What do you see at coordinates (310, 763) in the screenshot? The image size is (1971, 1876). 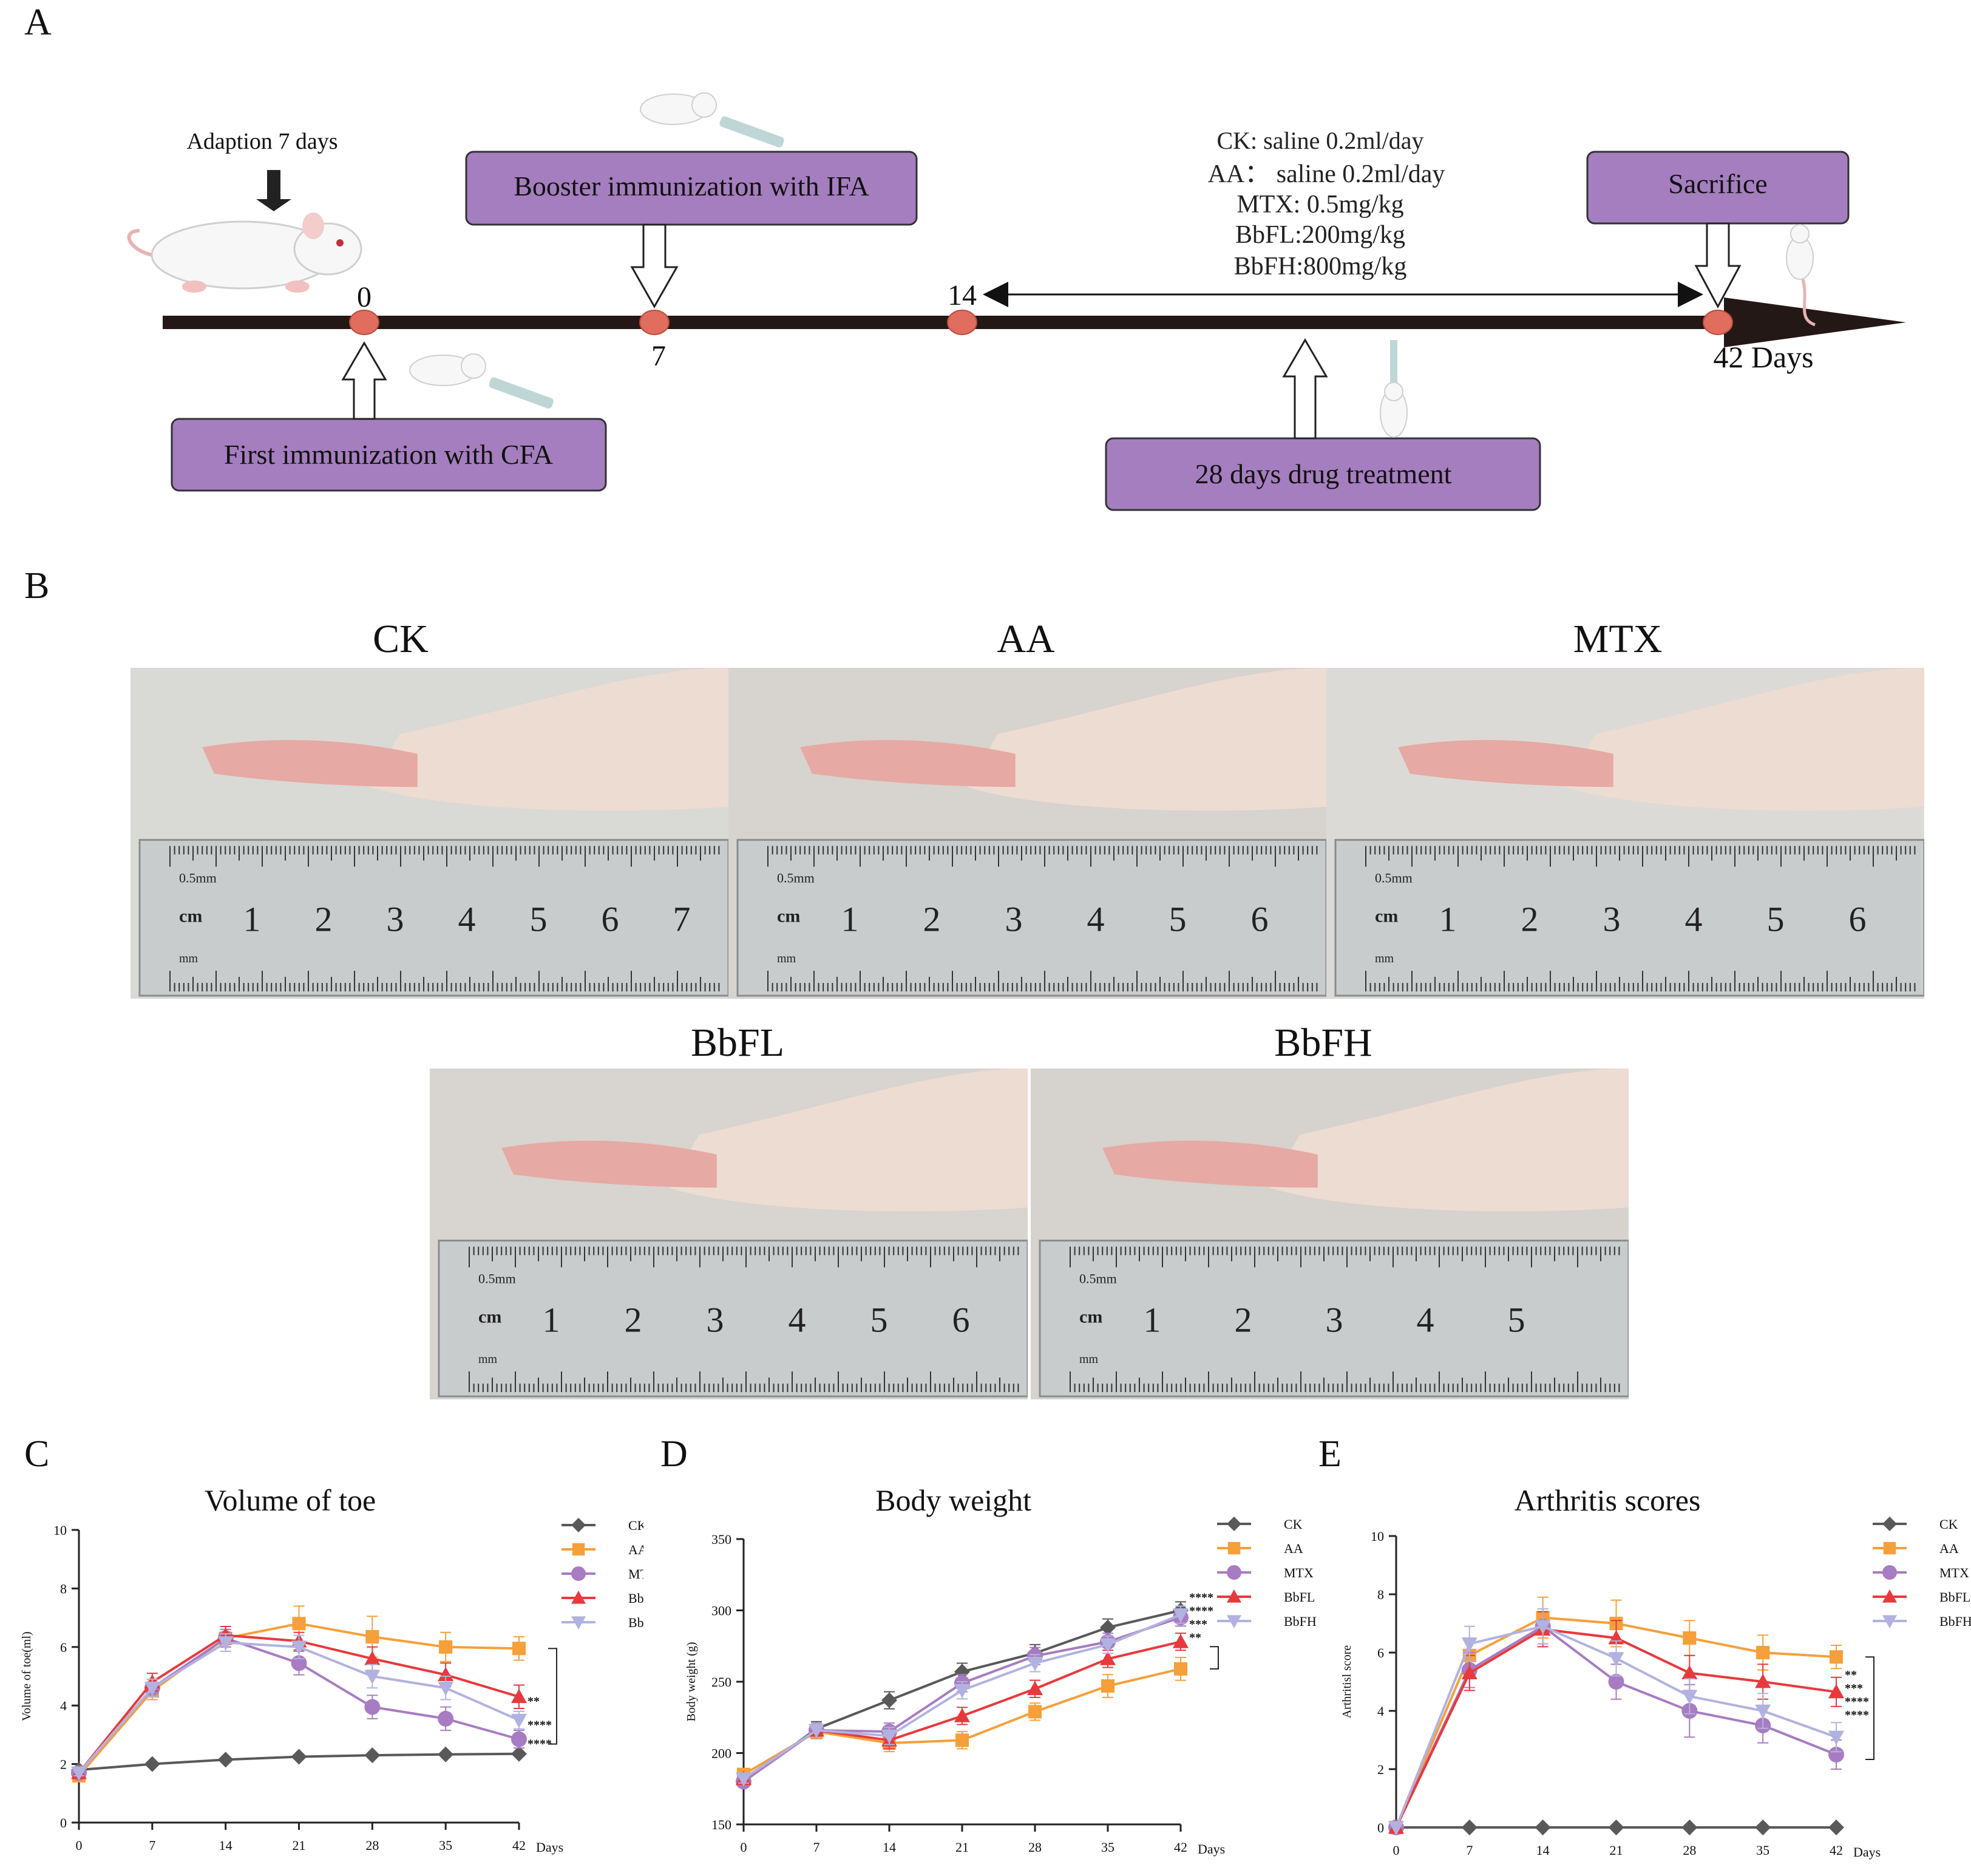 I see `paw-shape` at bounding box center [310, 763].